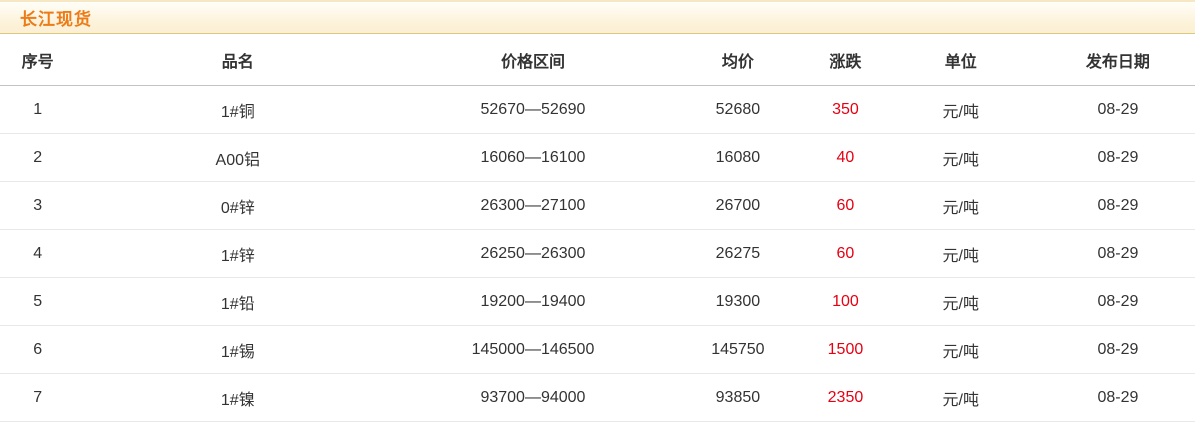  What do you see at coordinates (738, 157) in the screenshot?
I see `table-cell-avg: 16080` at bounding box center [738, 157].